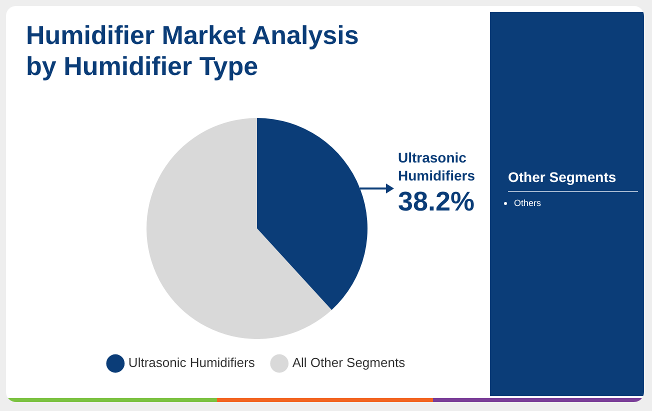 The image size is (652, 411). I want to click on text: Others, so click(528, 203).